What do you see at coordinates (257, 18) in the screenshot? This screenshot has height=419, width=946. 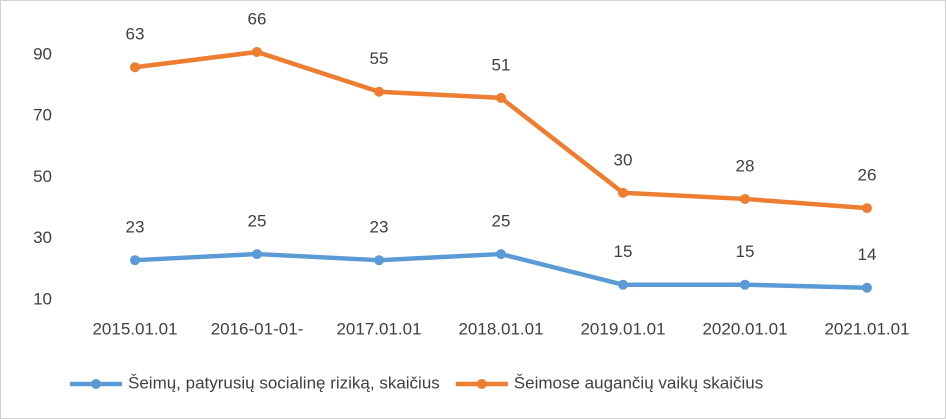 I see `data-label: 66` at bounding box center [257, 18].